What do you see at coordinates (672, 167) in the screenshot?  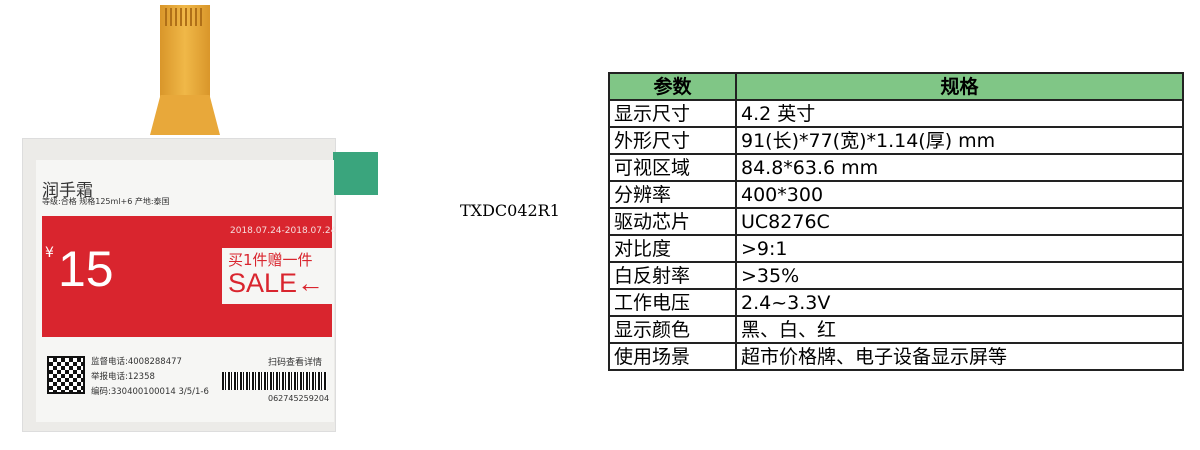 I see `param-name: 可视区域` at bounding box center [672, 167].